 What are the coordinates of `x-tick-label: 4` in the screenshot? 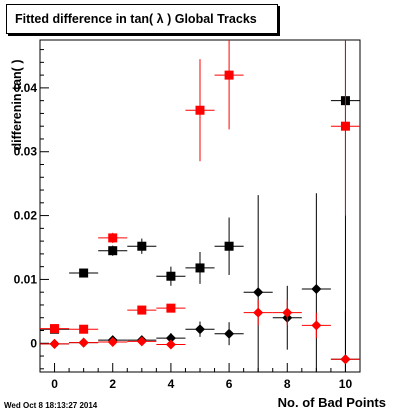 It's located at (171, 384).